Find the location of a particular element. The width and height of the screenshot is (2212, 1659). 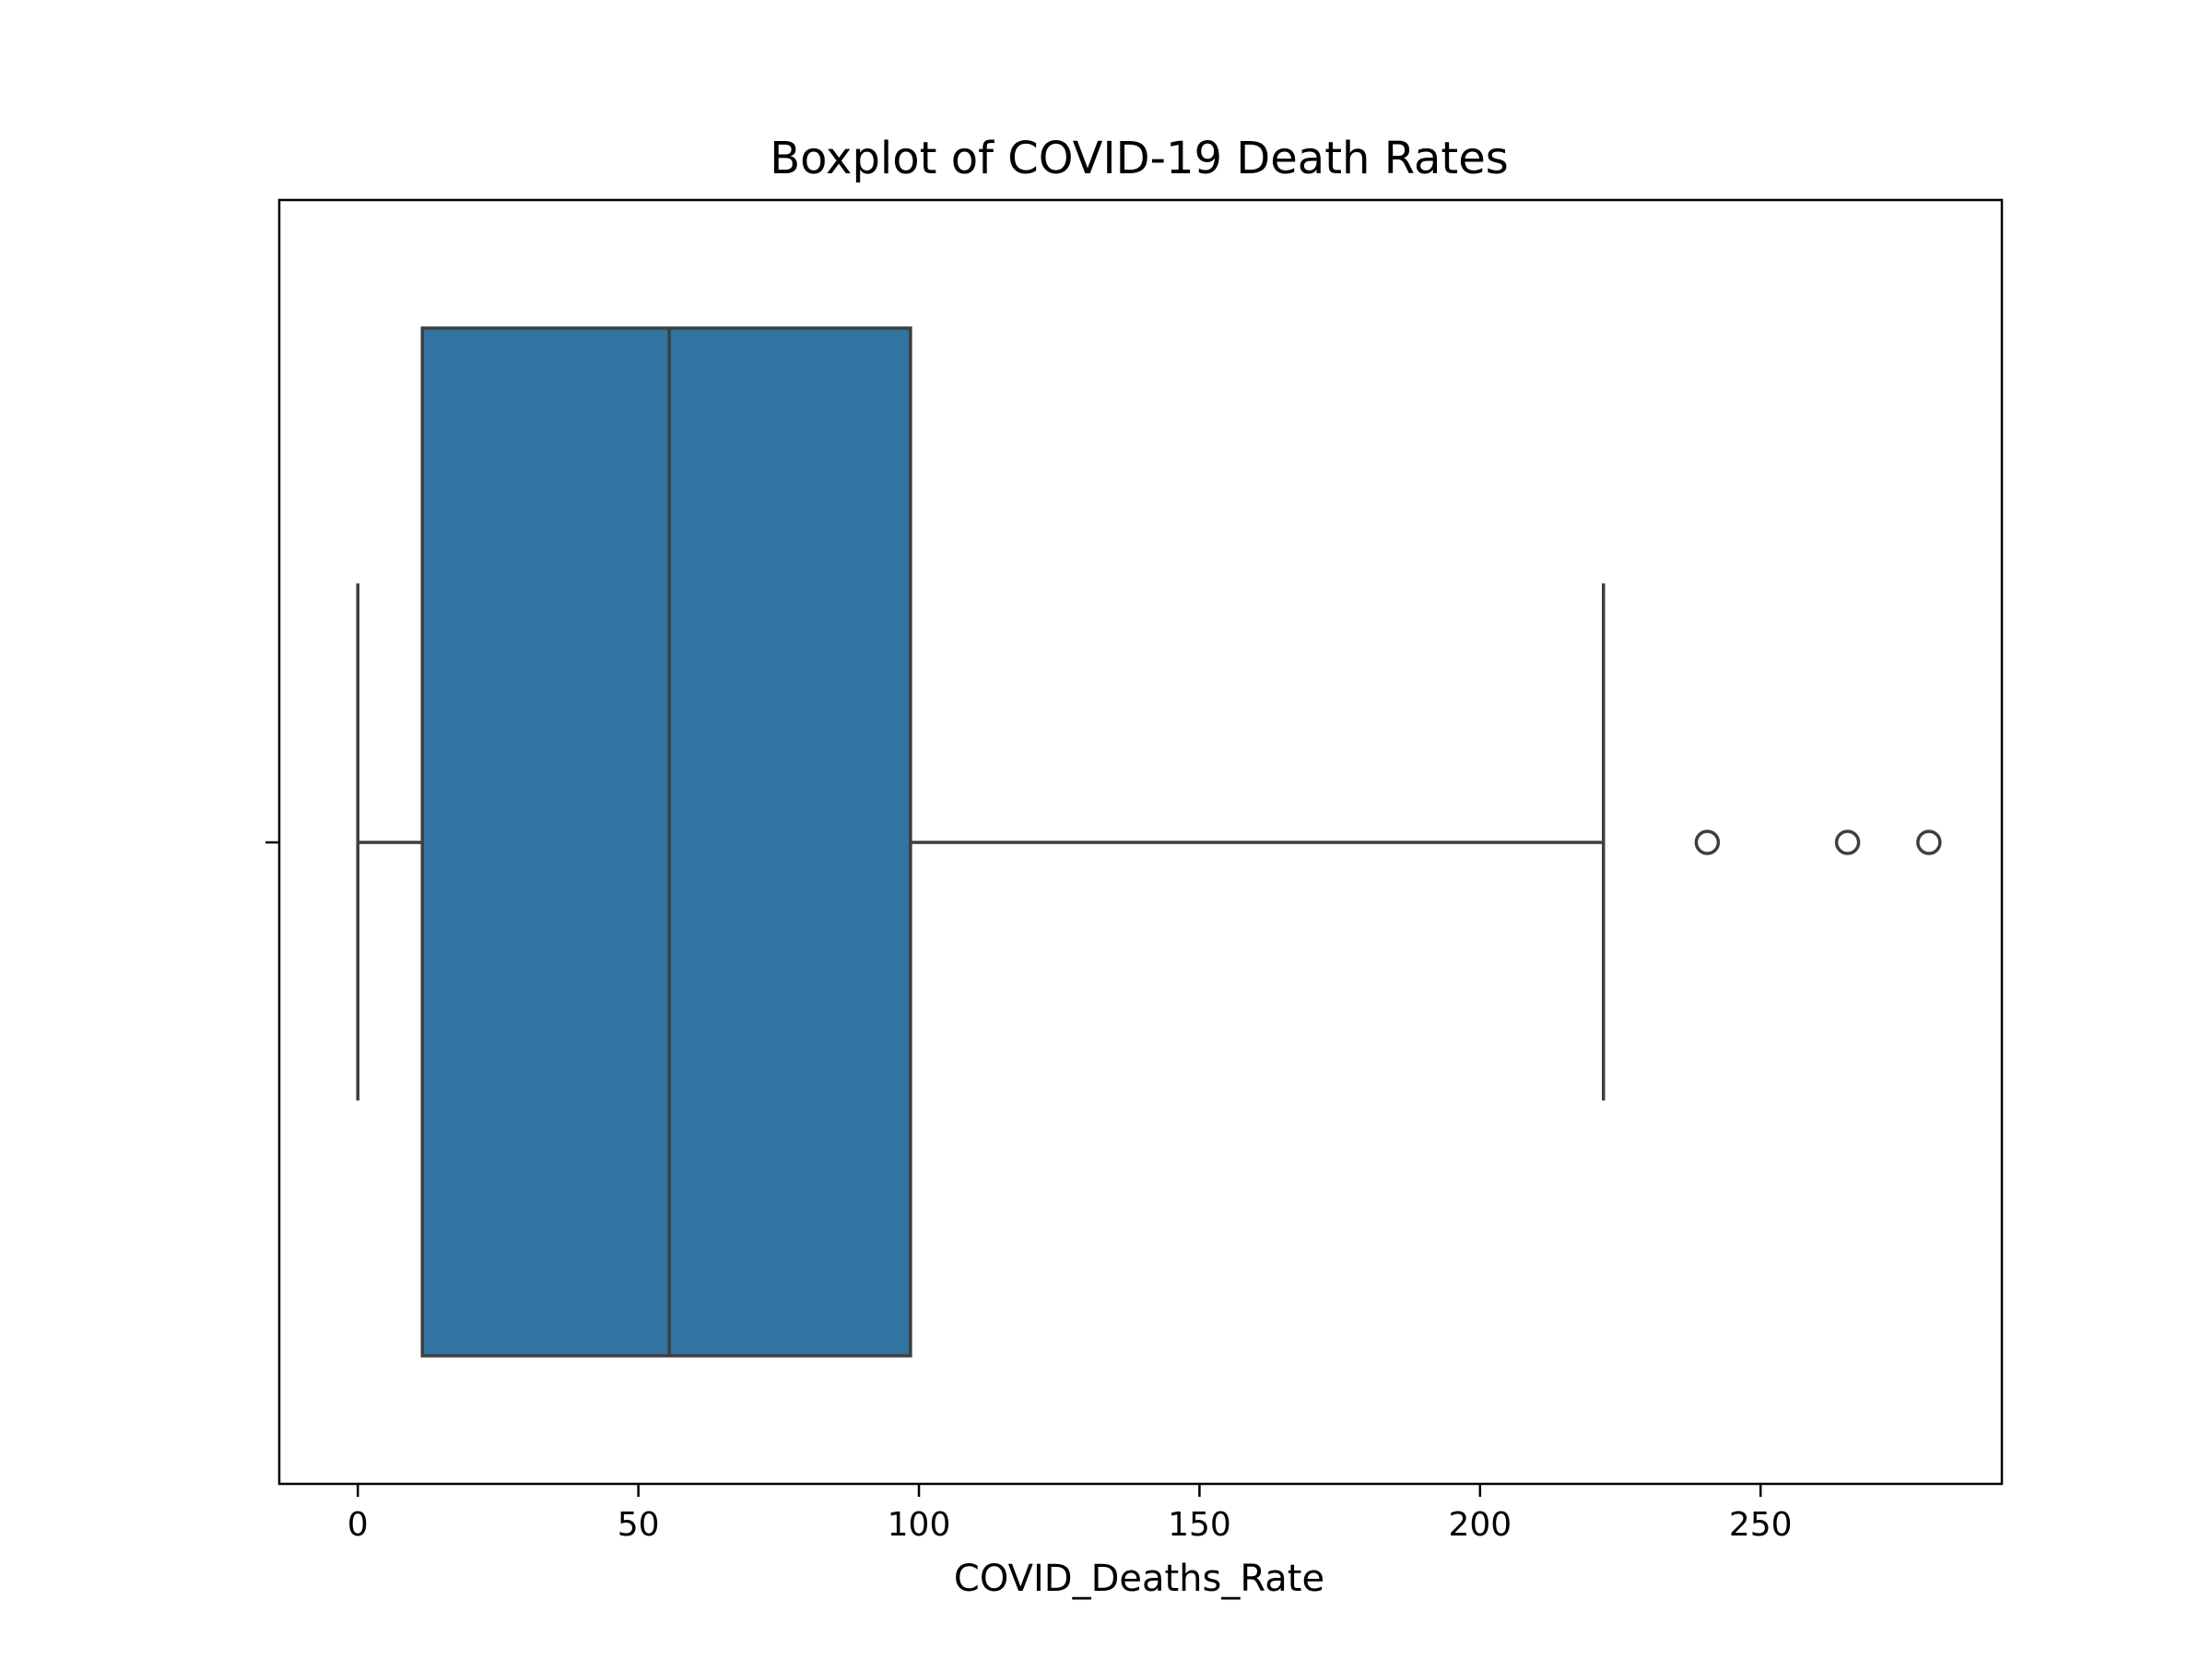

x-tick-label: 200 is located at coordinates (1480, 1525).